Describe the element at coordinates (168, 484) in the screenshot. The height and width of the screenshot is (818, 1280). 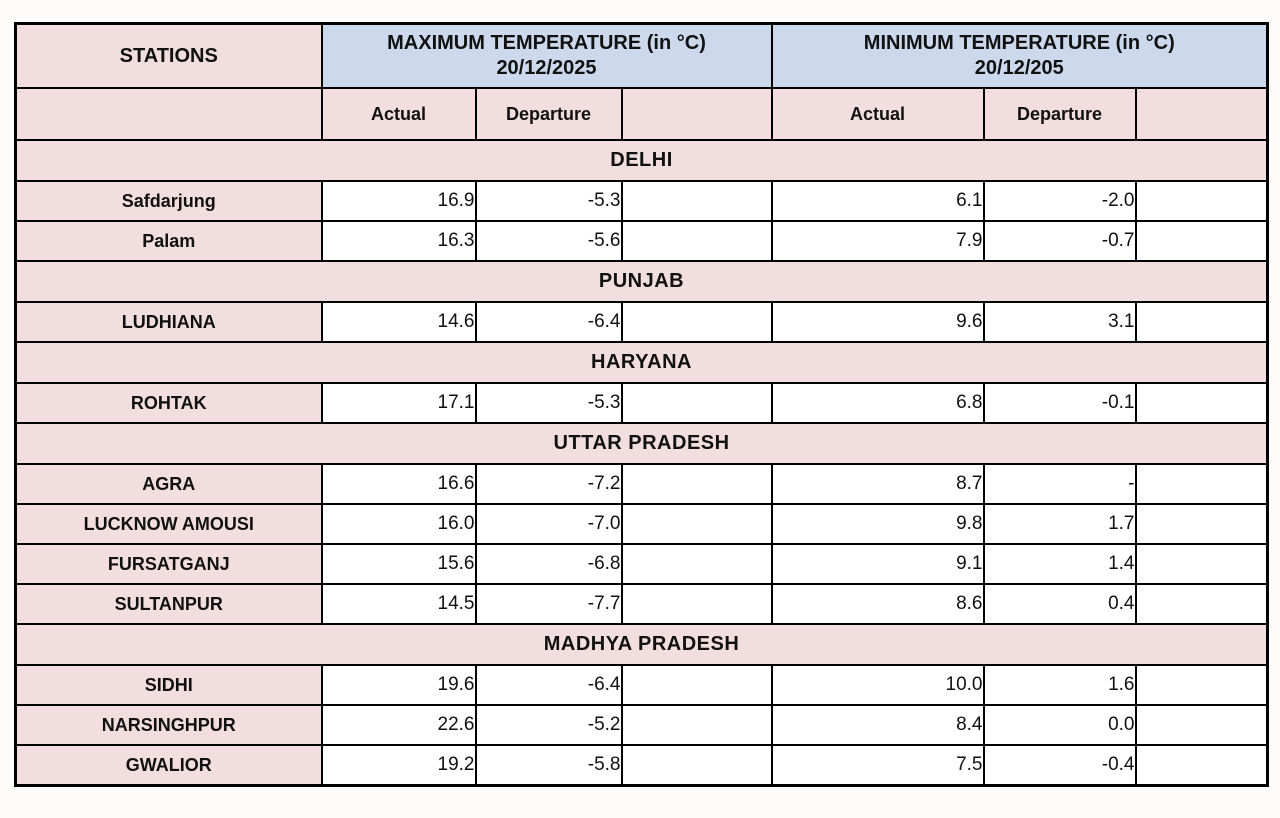
I see `station-name-cell: AGRA` at that location.